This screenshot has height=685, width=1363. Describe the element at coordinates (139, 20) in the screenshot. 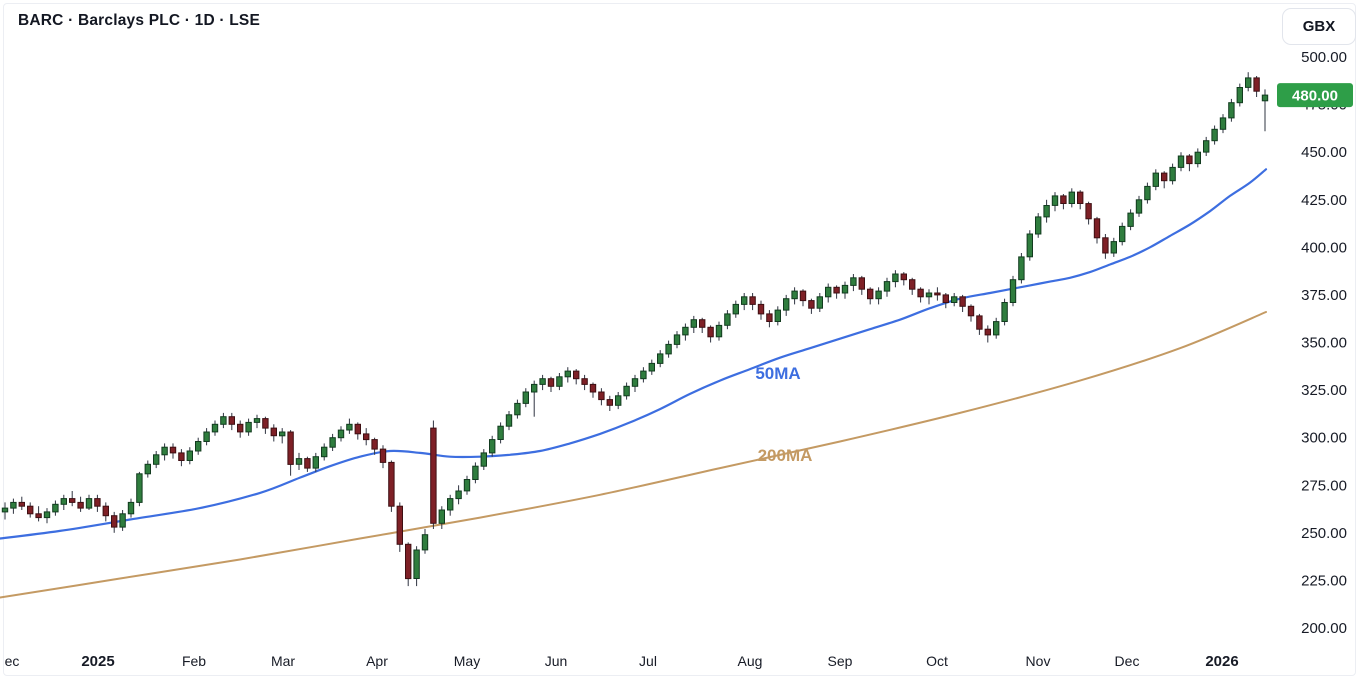

I see `symbol-legend: BARC · Barclays PLC · 1D · LSE` at that location.